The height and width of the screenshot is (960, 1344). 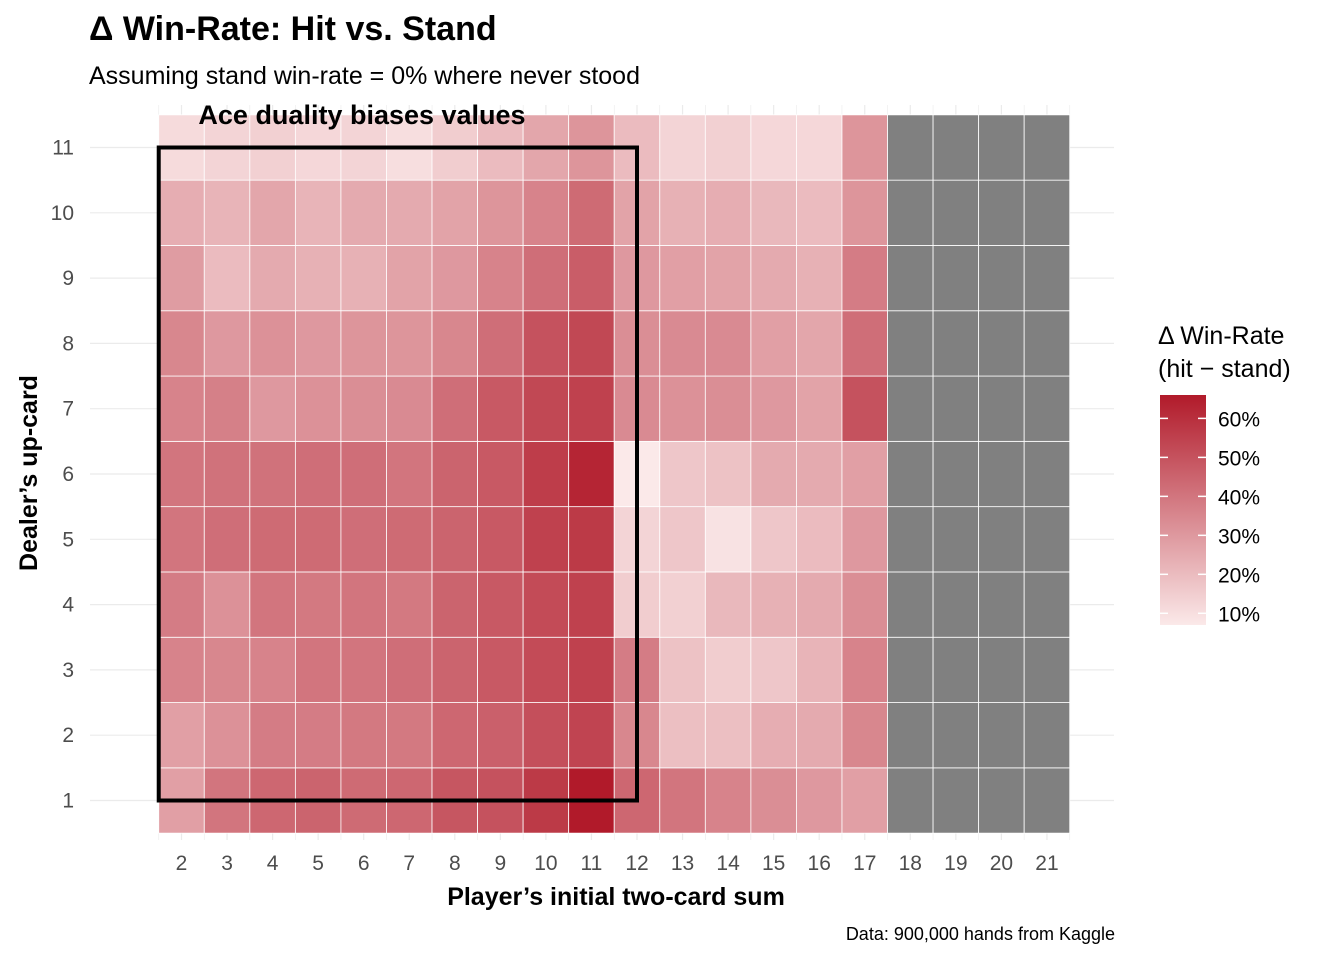 I want to click on y-axis-label: Dealer’s up-card, so click(x=29, y=473).